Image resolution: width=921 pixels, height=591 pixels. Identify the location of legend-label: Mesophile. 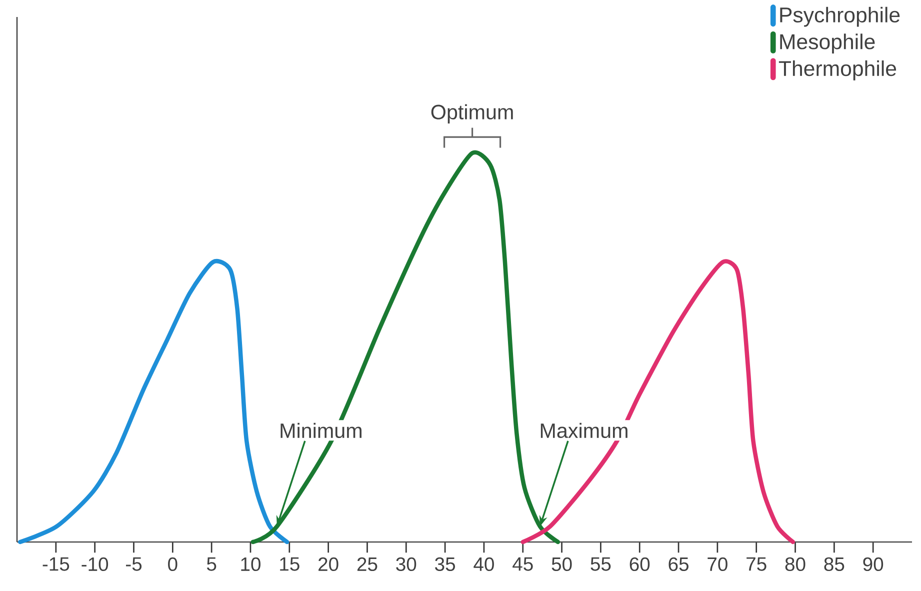
(827, 44).